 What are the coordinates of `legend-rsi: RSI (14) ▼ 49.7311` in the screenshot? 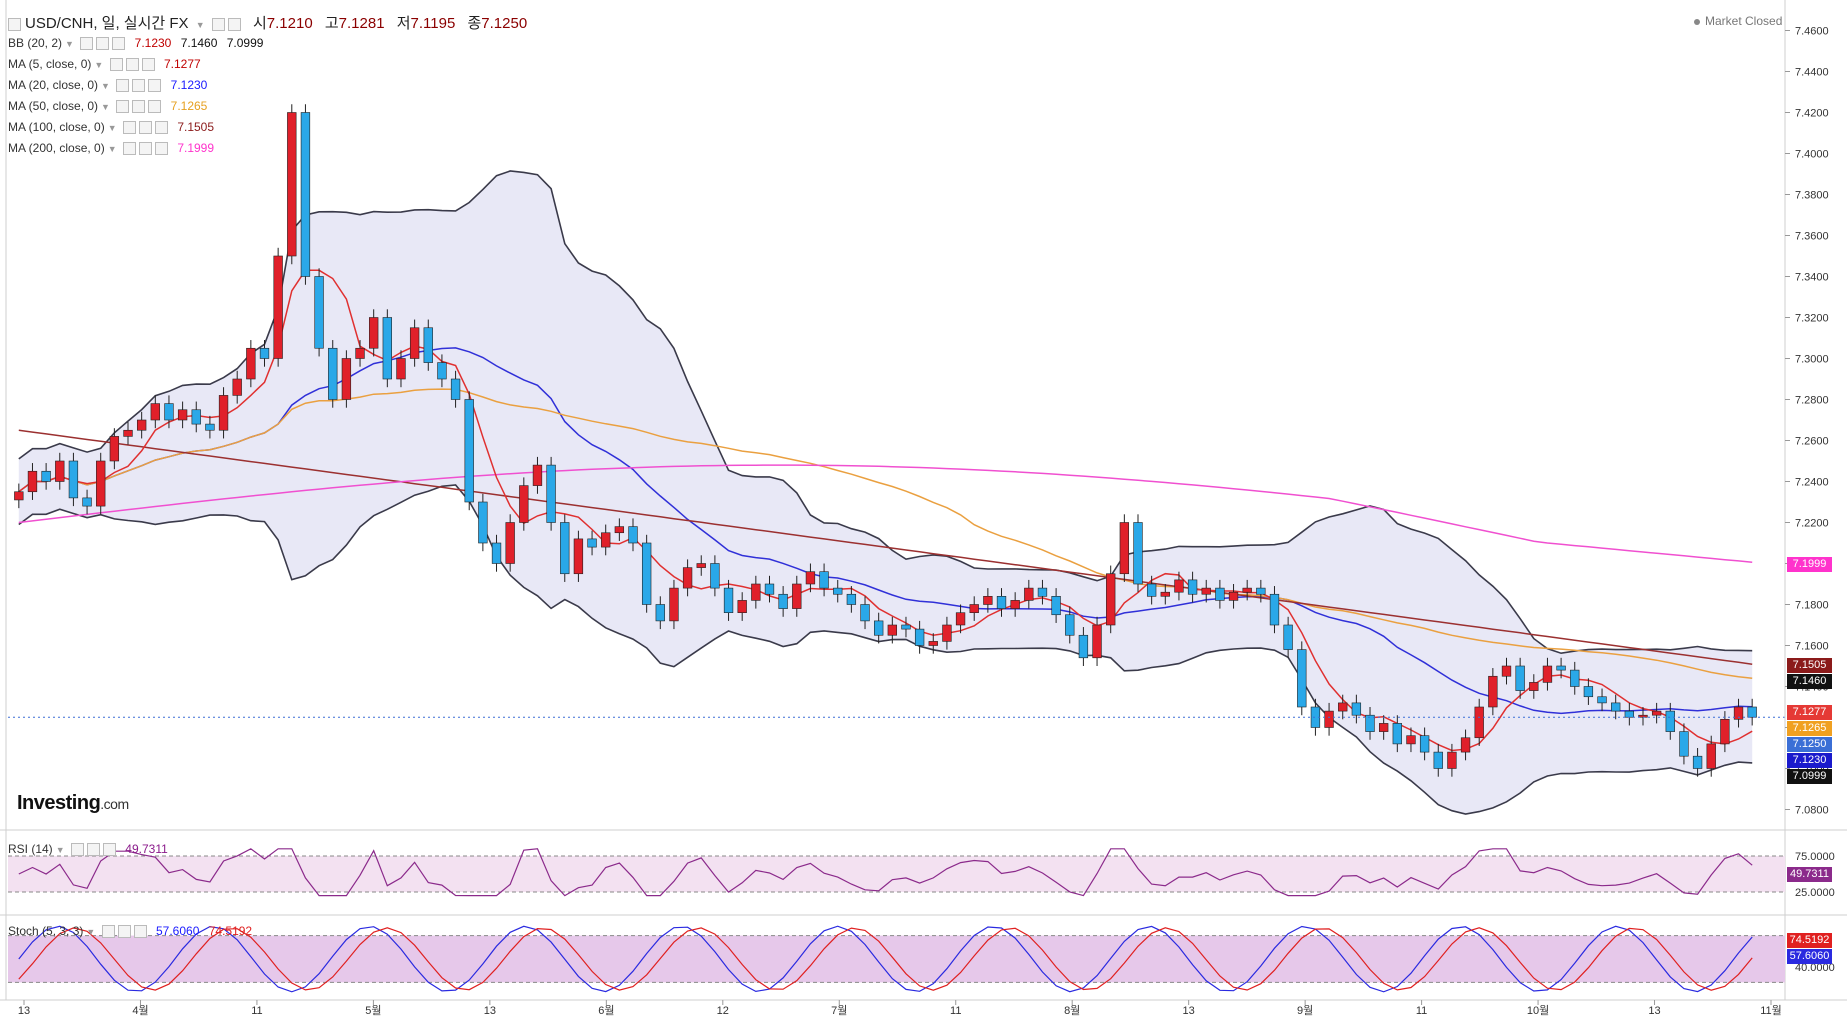 It's located at (88, 849).